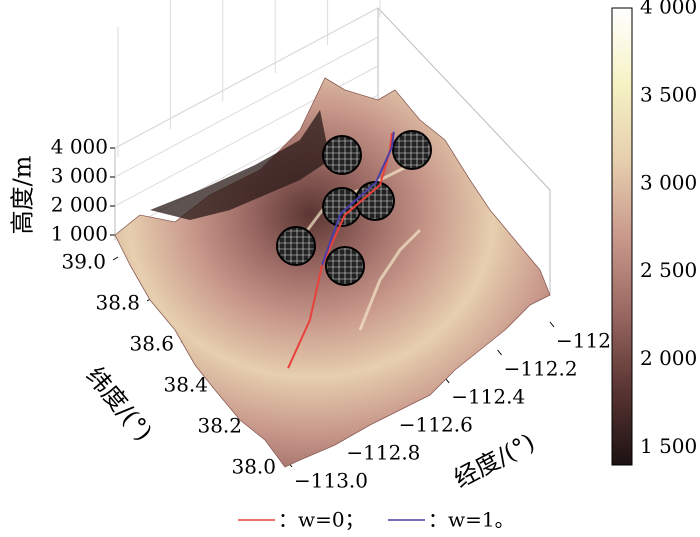 The image size is (700, 537). Describe the element at coordinates (668, 182) in the screenshot. I see `colorbar-tick-label: 3 000` at that location.